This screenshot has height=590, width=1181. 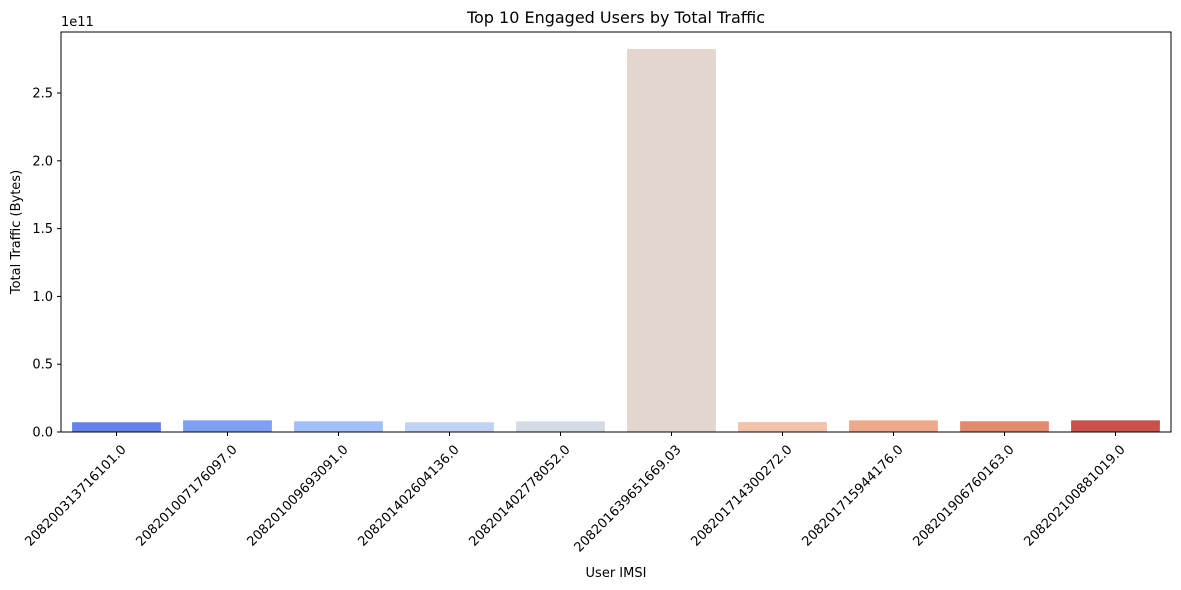 What do you see at coordinates (628, 498) in the screenshot?
I see `x-tick-label: 208201639651669.03` at bounding box center [628, 498].